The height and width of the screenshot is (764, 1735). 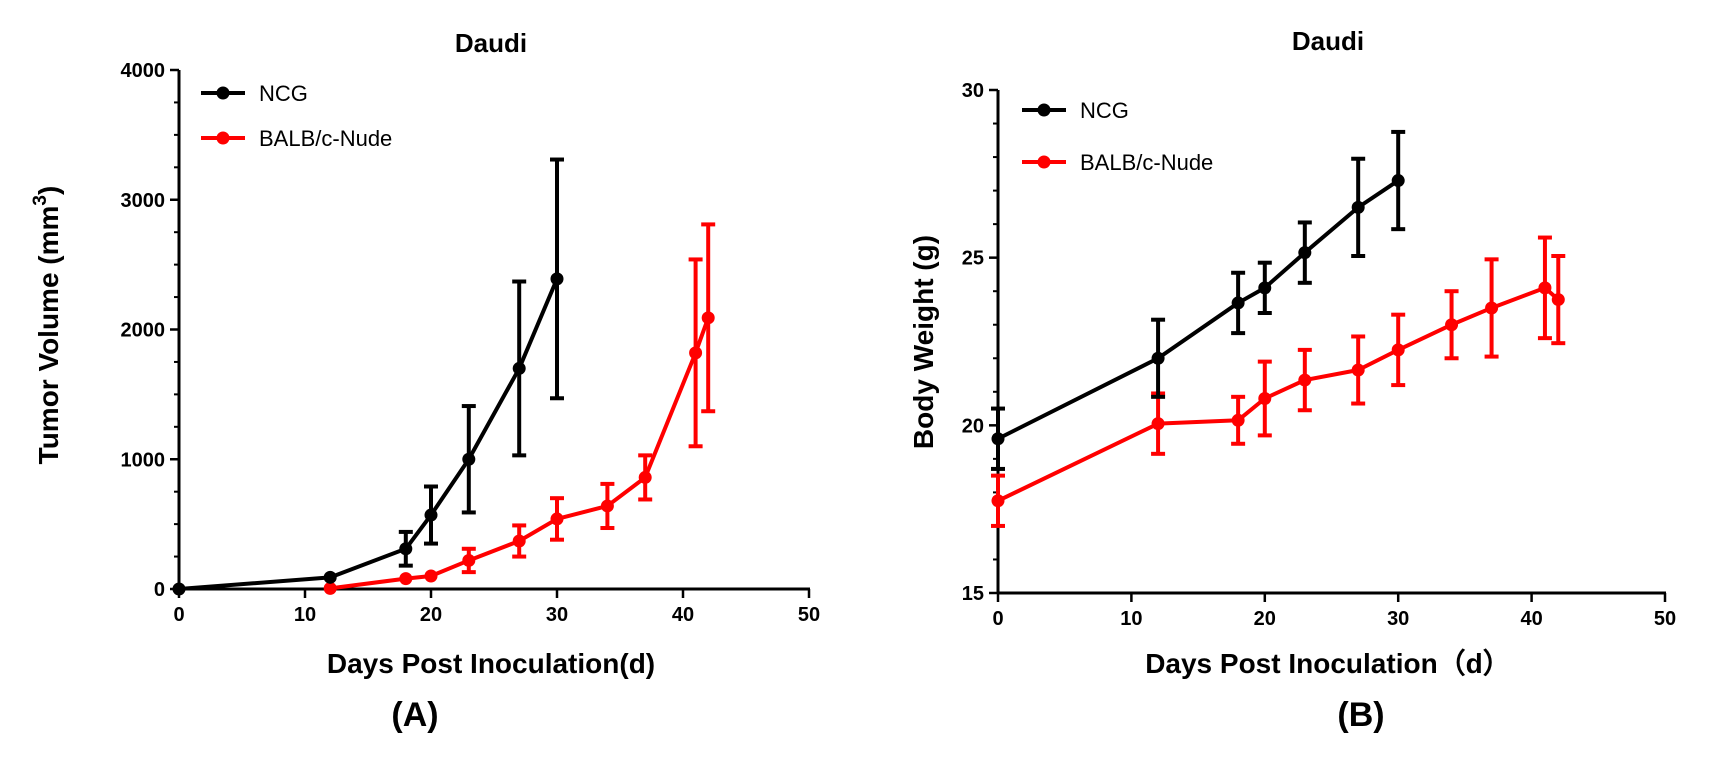 What do you see at coordinates (143, 71) in the screenshot?
I see `panel-a-y-tick-label: 4000` at bounding box center [143, 71].